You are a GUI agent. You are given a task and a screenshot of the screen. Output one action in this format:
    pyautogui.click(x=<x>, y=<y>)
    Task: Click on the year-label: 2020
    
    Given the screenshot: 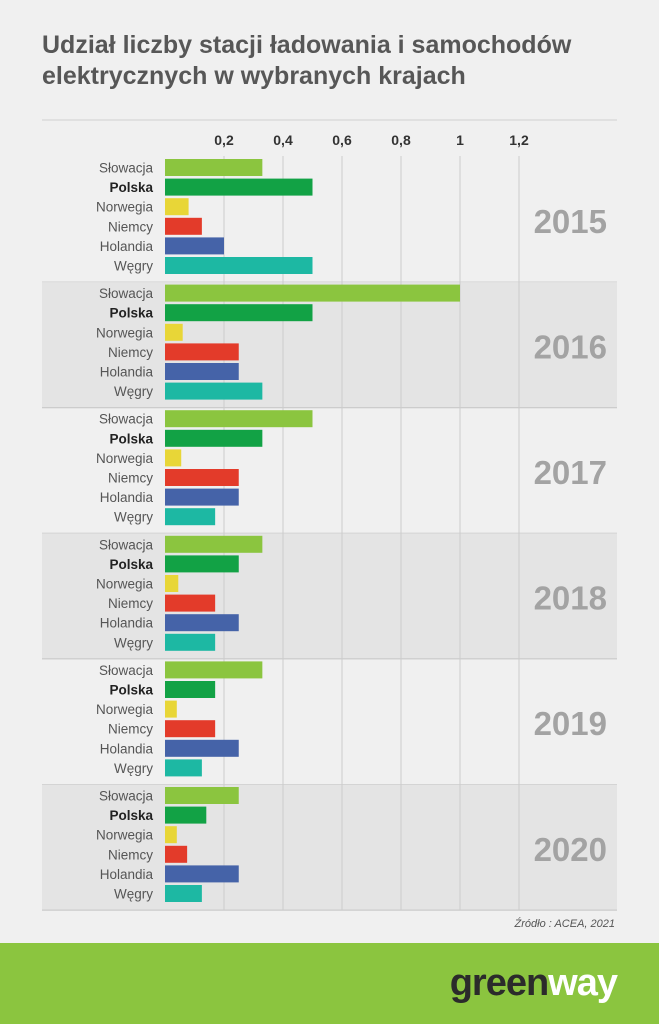 What is the action you would take?
    pyautogui.click(x=570, y=849)
    